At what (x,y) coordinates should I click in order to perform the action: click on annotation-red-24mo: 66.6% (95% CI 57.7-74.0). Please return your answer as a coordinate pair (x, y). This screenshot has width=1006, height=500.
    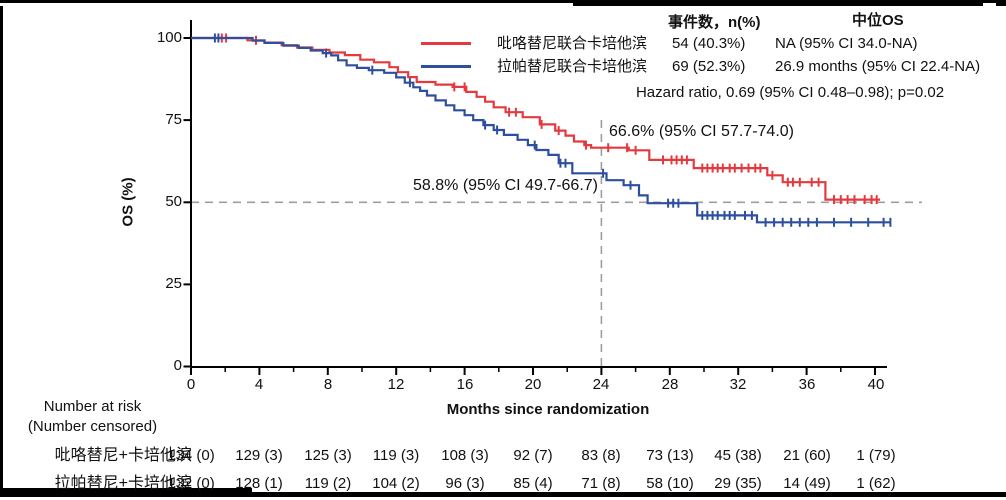
    Looking at the image, I should click on (701, 131).